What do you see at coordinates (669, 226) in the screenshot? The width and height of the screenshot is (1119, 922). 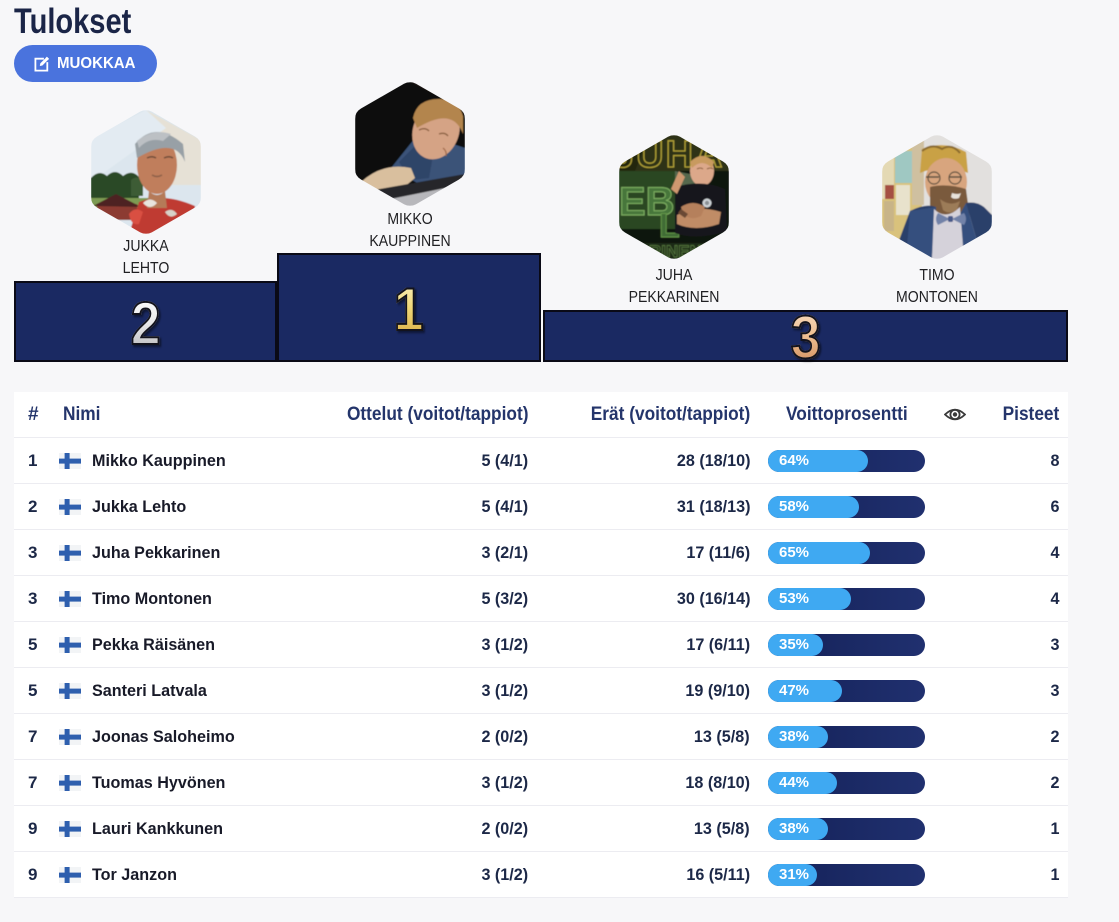 I see `svg-text: L` at bounding box center [669, 226].